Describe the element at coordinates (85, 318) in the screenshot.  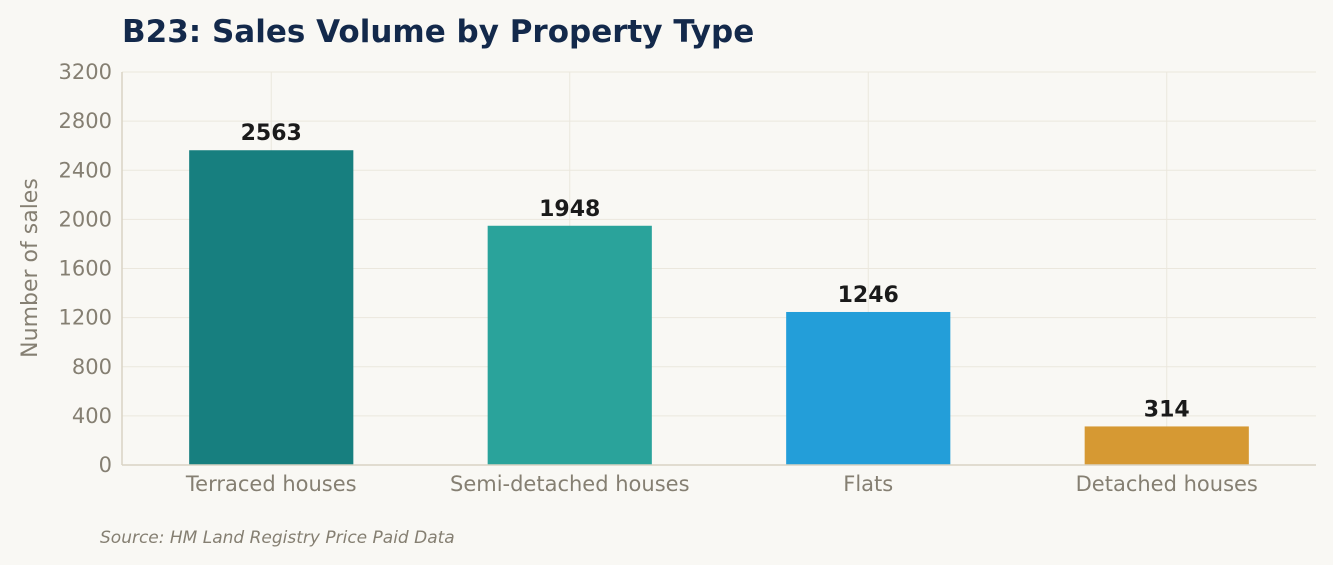
I see `y-tick-label: 1200` at that location.